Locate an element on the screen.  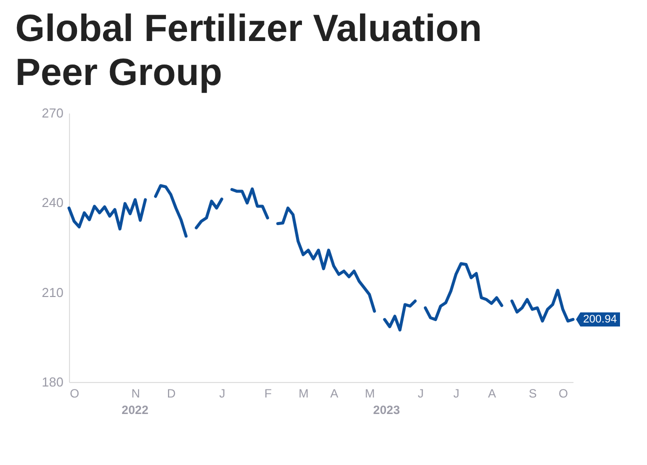
text: 2023 is located at coordinates (386, 410).